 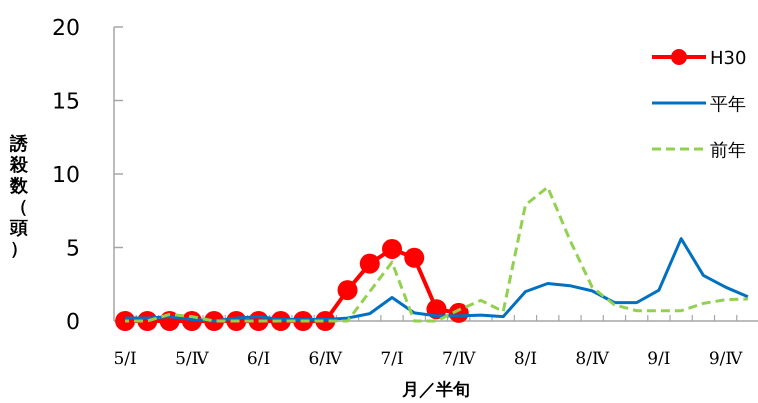 I want to click on y-axis-title: 誘殺数（頭）, so click(x=19, y=197).